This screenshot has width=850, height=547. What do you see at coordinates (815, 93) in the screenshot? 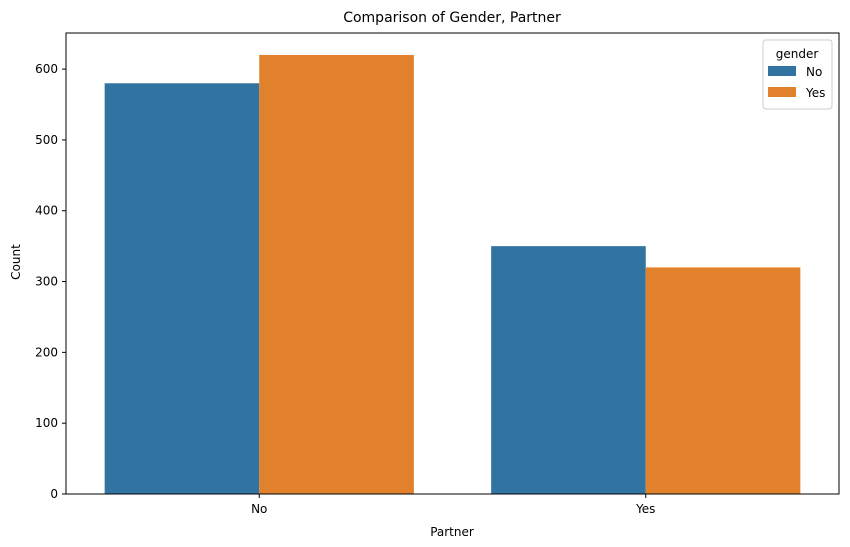
I see `legend-label-yes: Yes` at bounding box center [815, 93].